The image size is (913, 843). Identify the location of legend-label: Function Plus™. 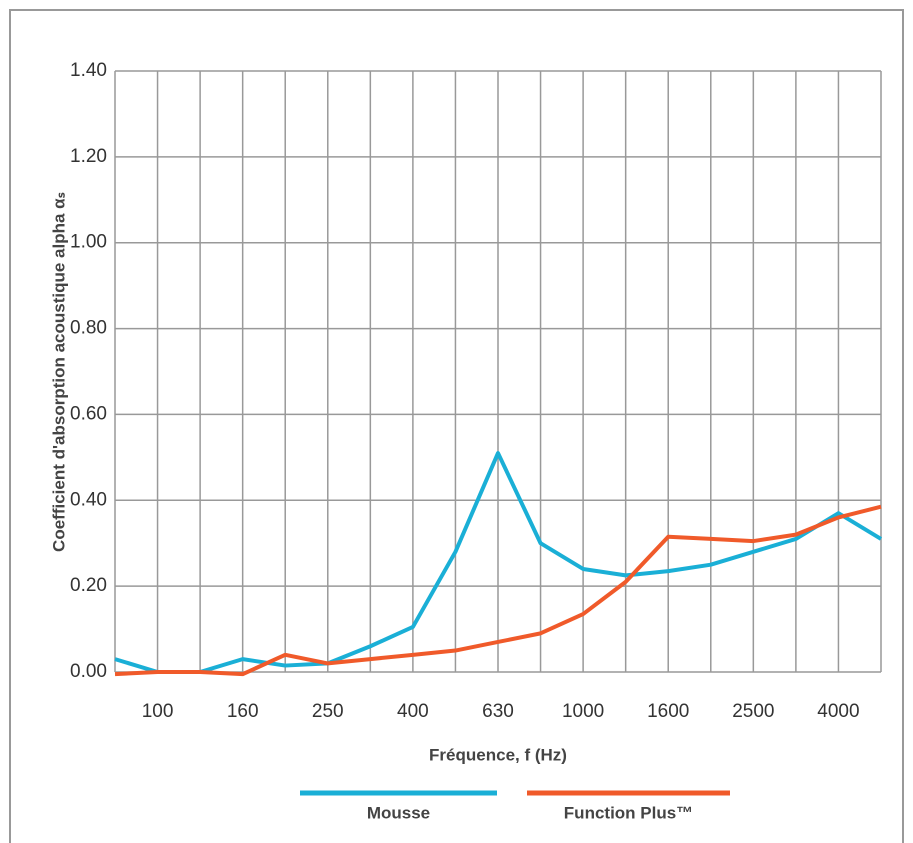
(628, 812).